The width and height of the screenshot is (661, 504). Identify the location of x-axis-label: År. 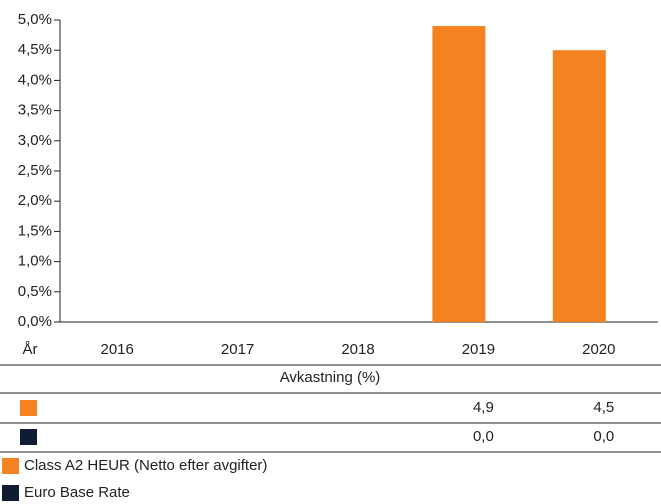
(30, 349).